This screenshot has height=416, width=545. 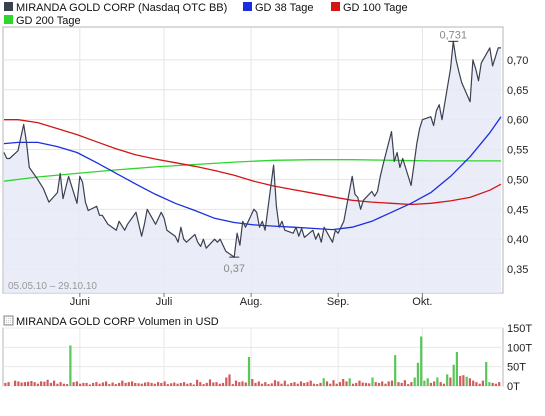 What do you see at coordinates (80, 302) in the screenshot?
I see `x-tick-label: Juni` at bounding box center [80, 302].